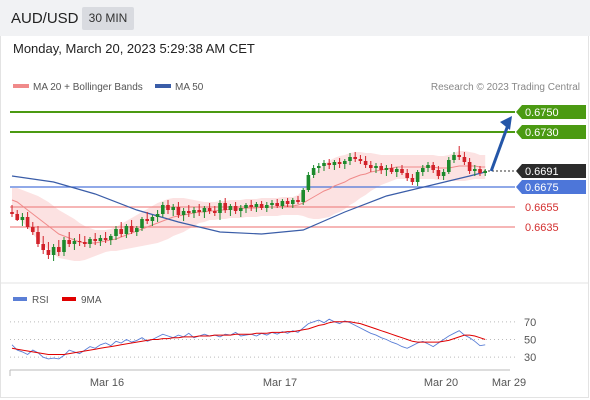  Describe the element at coordinates (542, 188) in the screenshot. I see `level-label-3: 0.6675` at that location.